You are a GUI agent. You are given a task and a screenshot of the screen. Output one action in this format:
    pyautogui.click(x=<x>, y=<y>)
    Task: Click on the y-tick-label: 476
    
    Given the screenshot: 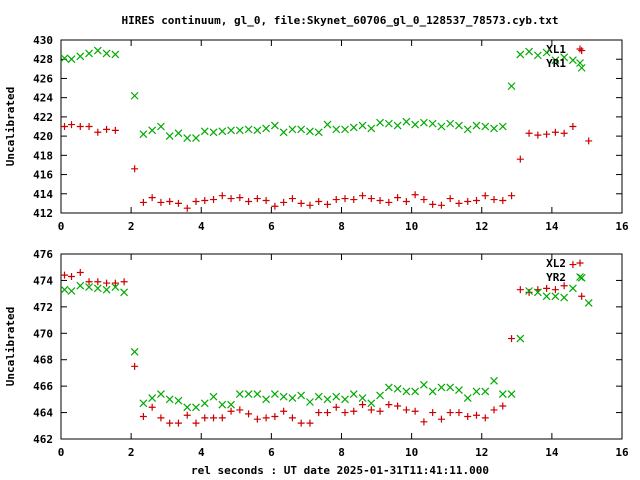 What is the action you would take?
    pyautogui.click(x=43, y=254)
    